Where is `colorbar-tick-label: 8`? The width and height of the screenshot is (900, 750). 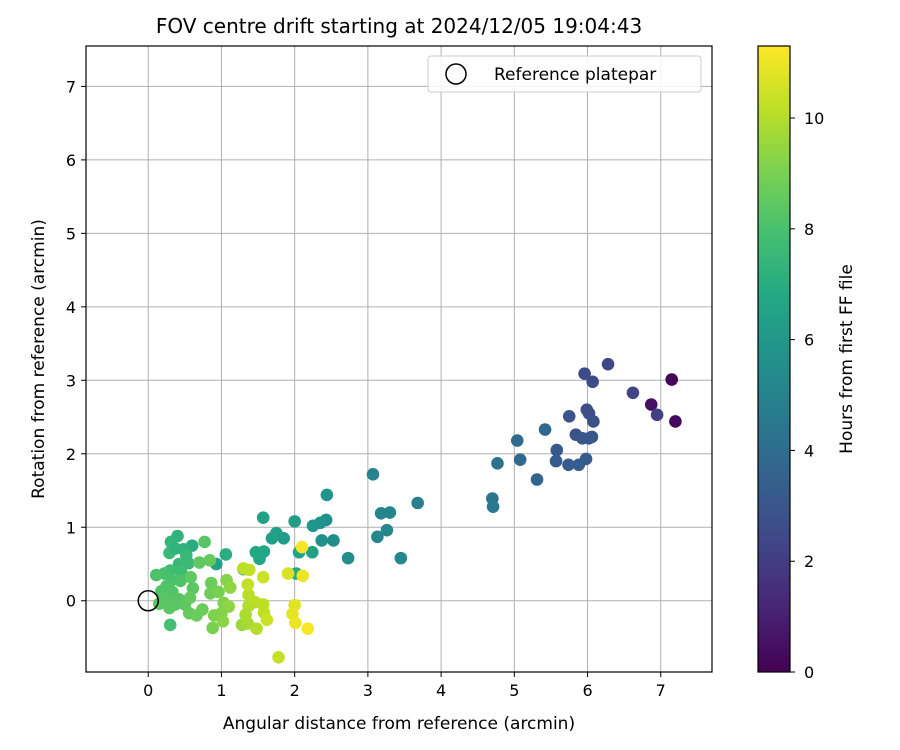 colorbar-tick-label: 8 is located at coordinates (809, 229).